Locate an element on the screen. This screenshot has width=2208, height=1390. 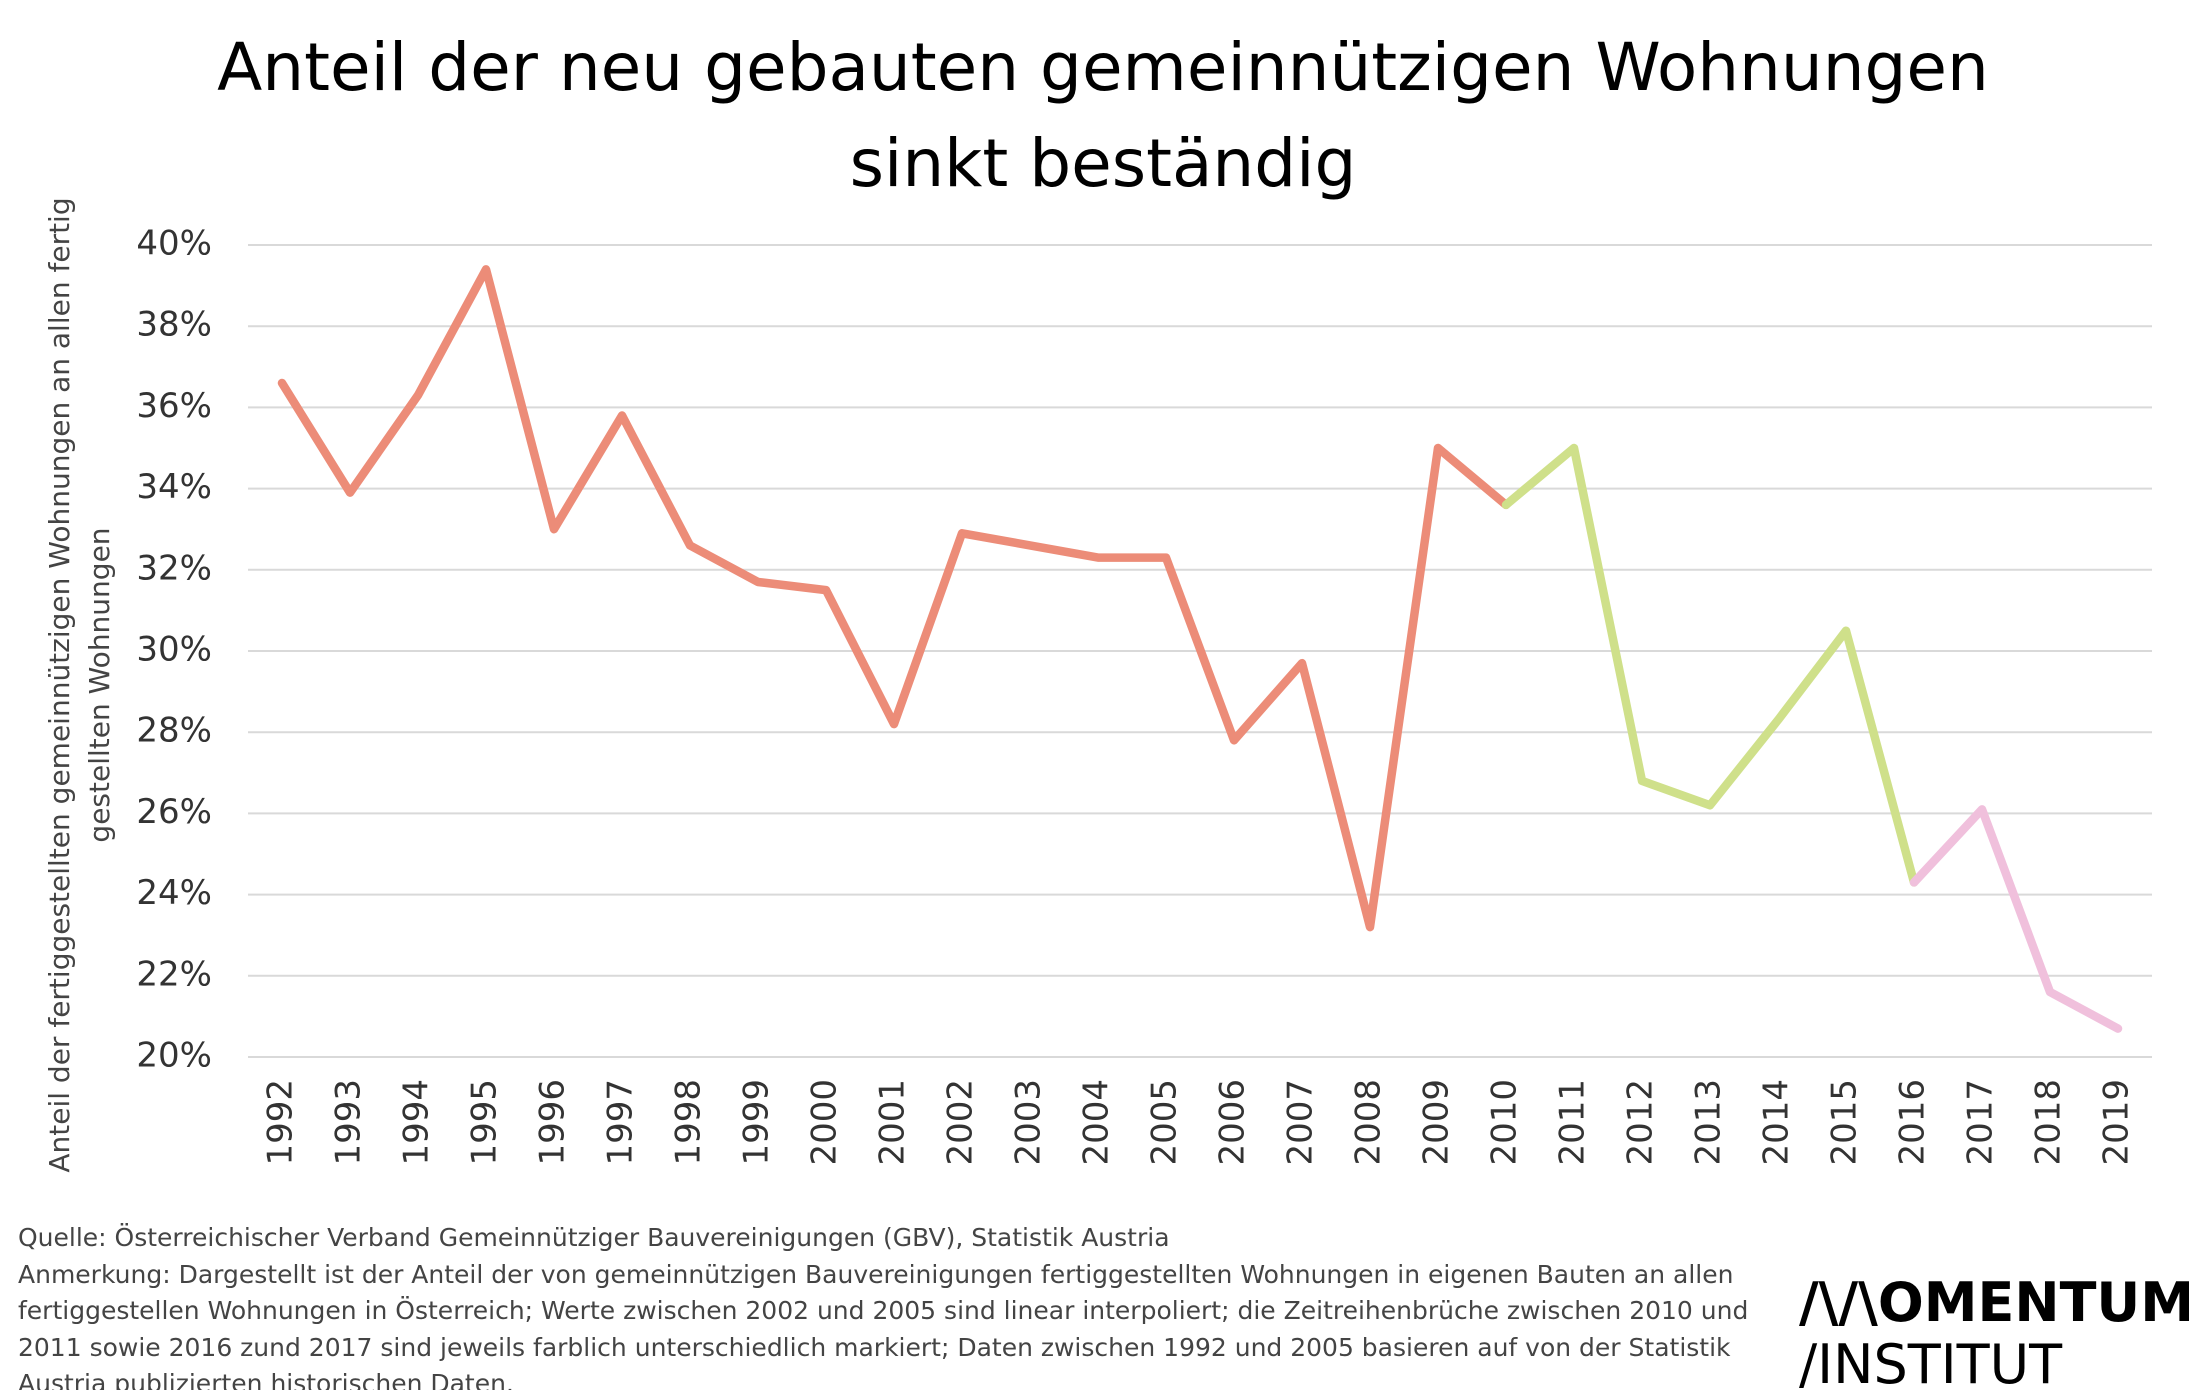
x-tick-label: 2016 is located at coordinates (1913, 1122).